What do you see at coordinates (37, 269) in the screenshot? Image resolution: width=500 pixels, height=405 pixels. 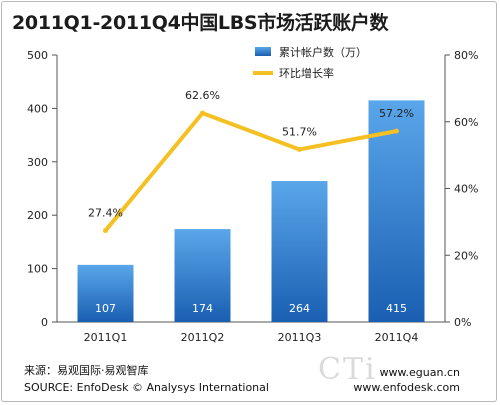 I see `left-tick-label: 100` at bounding box center [37, 269].